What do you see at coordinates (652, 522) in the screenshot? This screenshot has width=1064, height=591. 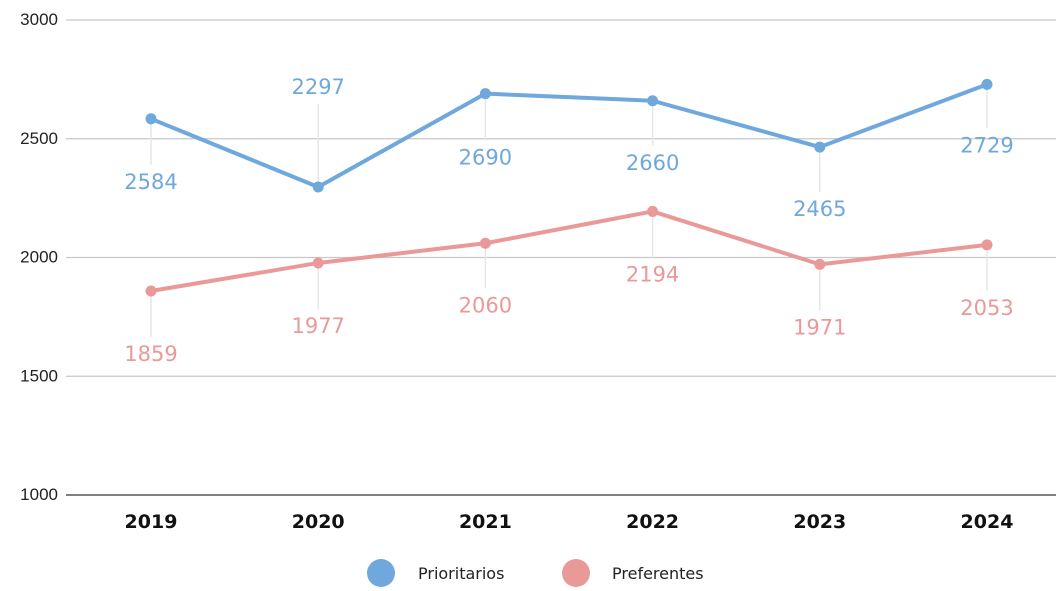 I see `x-tick-label: 2022` at bounding box center [652, 522].